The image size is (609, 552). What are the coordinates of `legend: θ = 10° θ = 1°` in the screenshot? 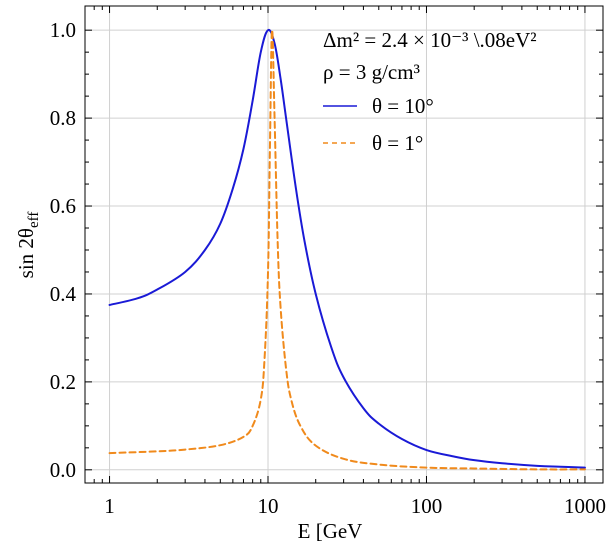 It's located at (378, 124).